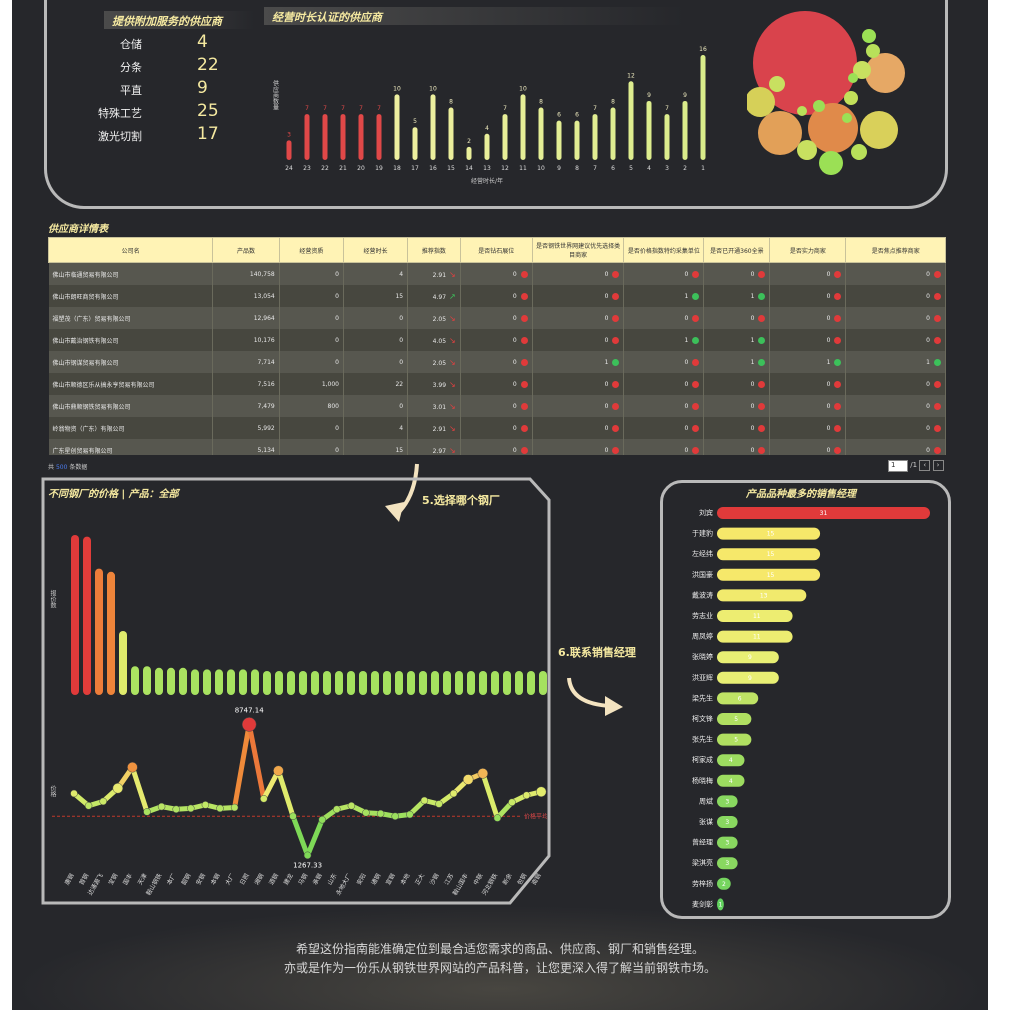  Describe the element at coordinates (808, 250) in the screenshot. I see `table-header-cell: 是否实力商家` at that location.